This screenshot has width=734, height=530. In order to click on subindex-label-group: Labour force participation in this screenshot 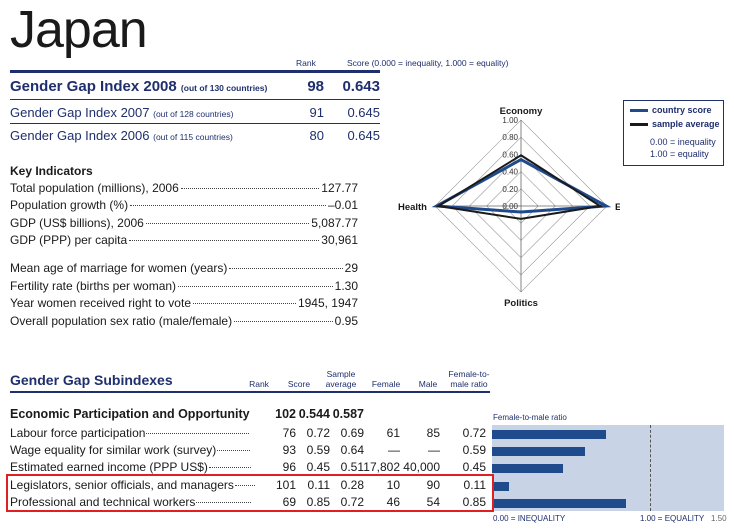, I will do `click(130, 433)`.